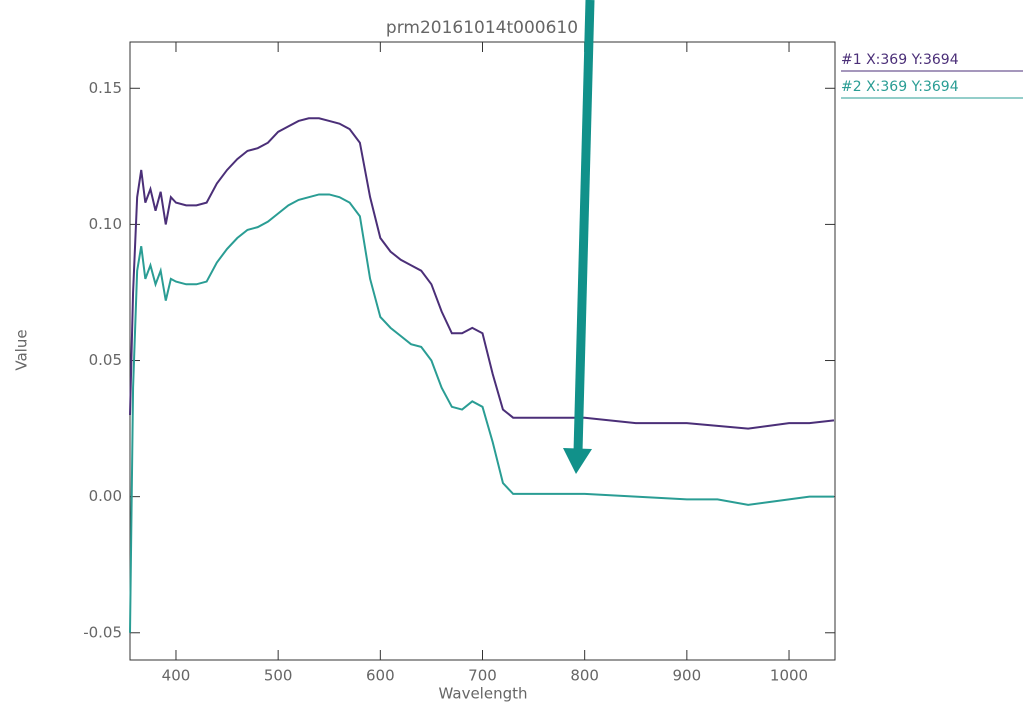  What do you see at coordinates (482, 28) in the screenshot?
I see `chart-title: prm20161014t000610` at bounding box center [482, 28].